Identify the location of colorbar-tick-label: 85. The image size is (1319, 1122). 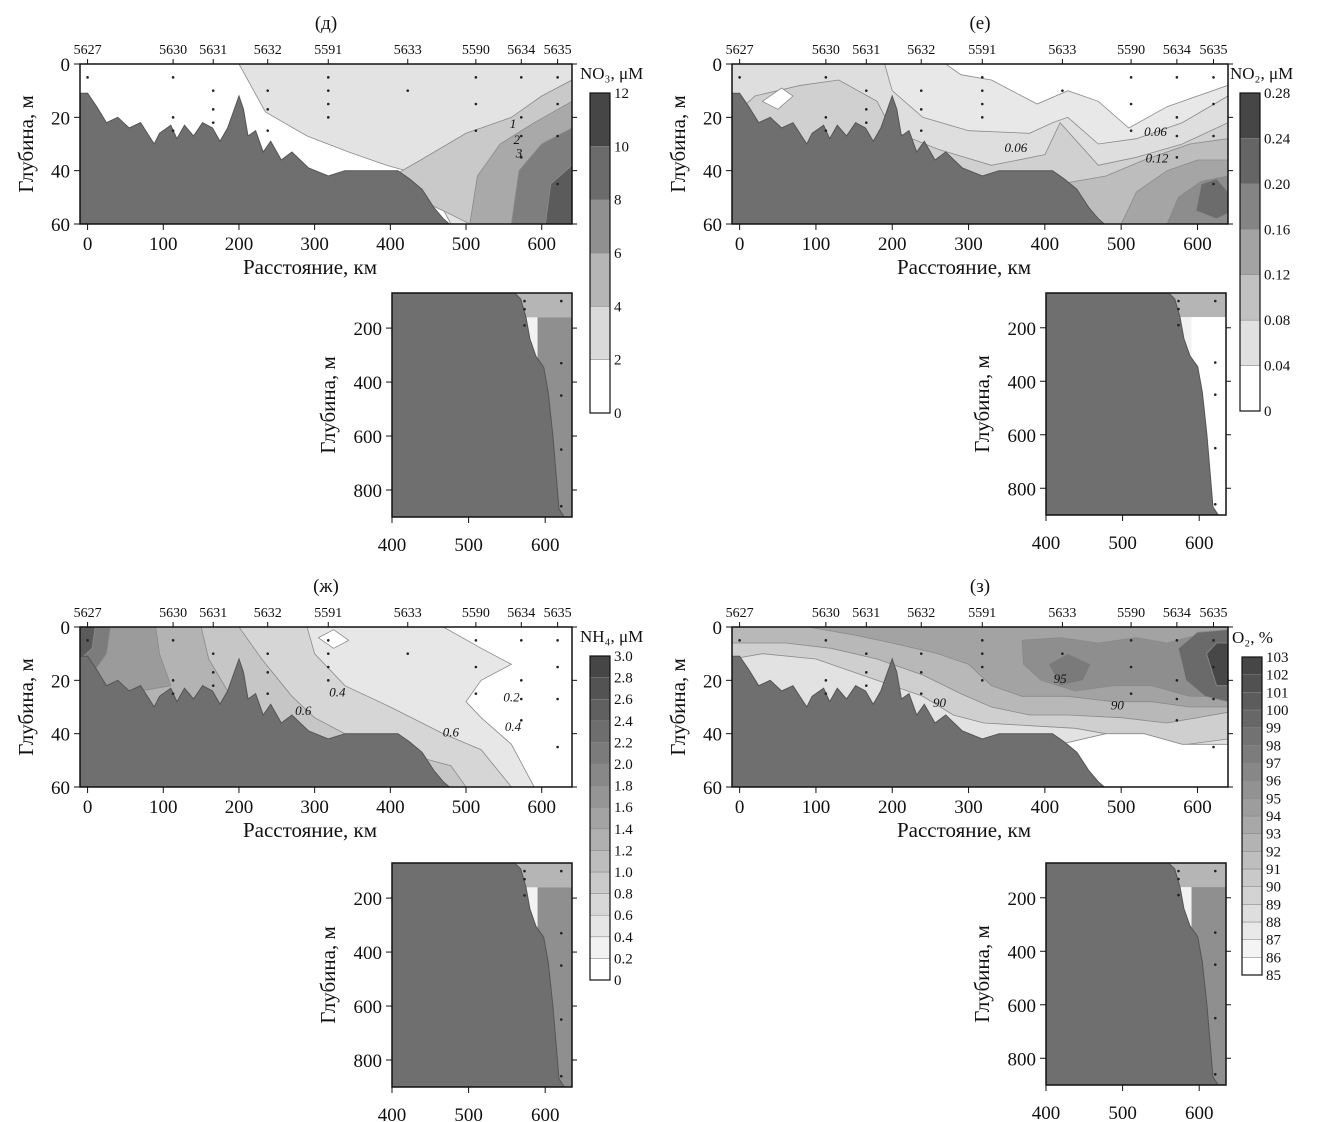
(1273, 976).